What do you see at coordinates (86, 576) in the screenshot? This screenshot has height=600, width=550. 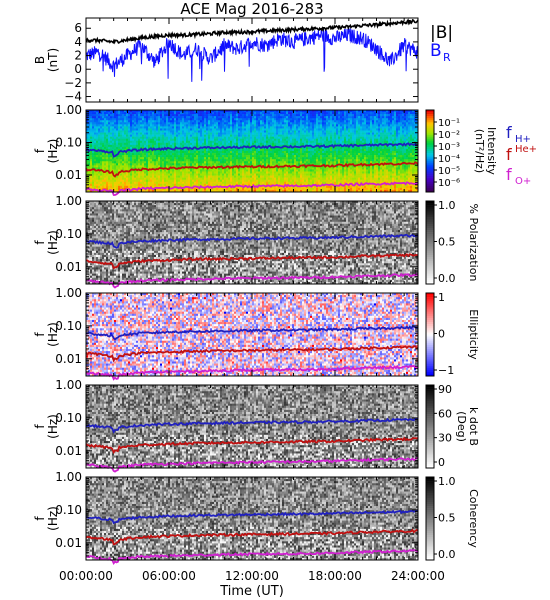 I see `x-tick-label: 00:00:00` at bounding box center [86, 576].